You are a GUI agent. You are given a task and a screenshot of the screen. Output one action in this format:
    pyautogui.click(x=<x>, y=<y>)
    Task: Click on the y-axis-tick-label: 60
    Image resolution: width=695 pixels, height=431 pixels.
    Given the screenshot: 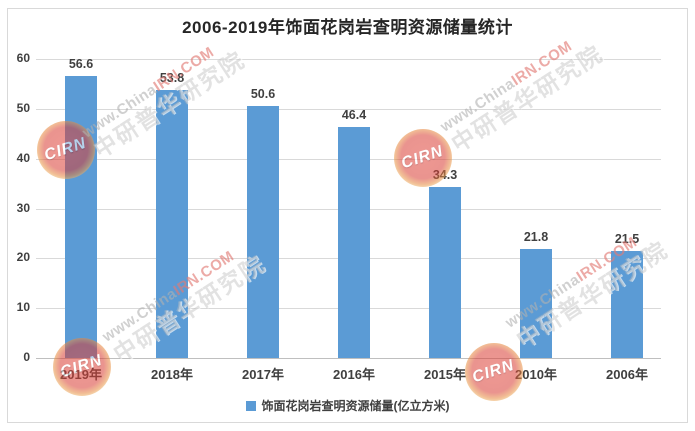 What is the action you would take?
    pyautogui.click(x=23, y=58)
    